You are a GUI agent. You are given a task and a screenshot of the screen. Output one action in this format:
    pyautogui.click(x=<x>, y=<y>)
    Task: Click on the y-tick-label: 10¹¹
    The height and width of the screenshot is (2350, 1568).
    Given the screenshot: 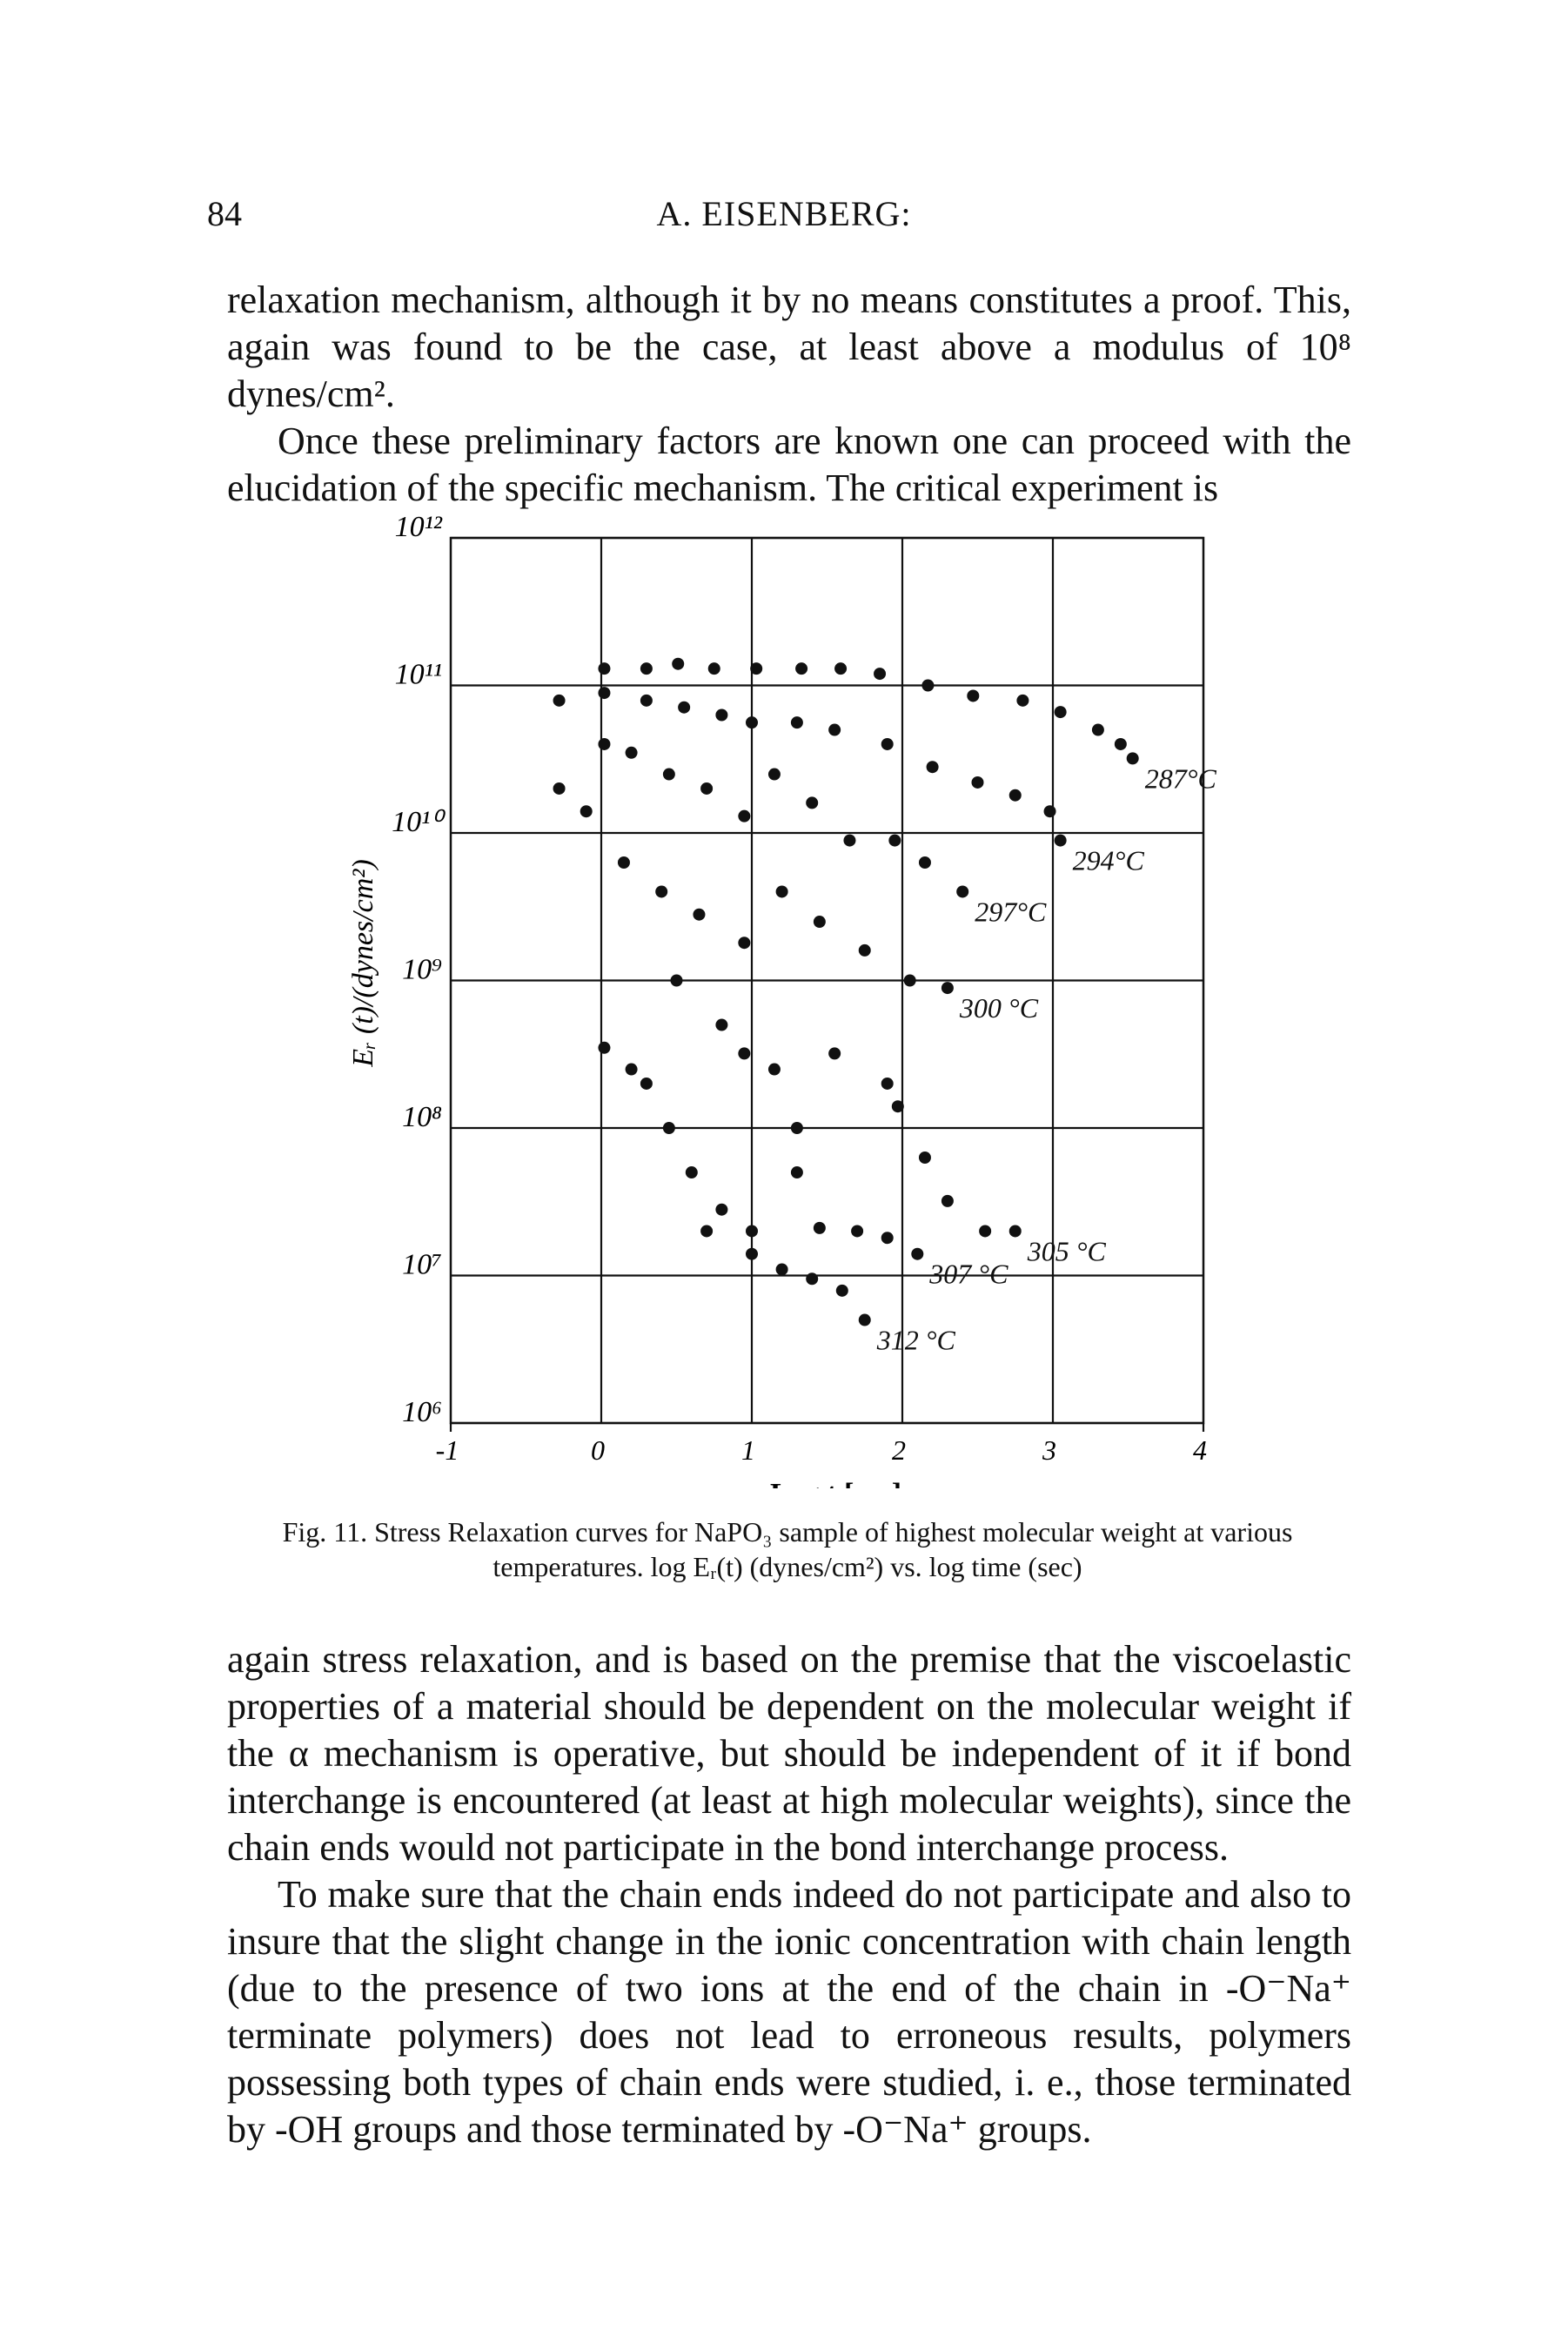 What is the action you would take?
    pyautogui.click(x=419, y=675)
    